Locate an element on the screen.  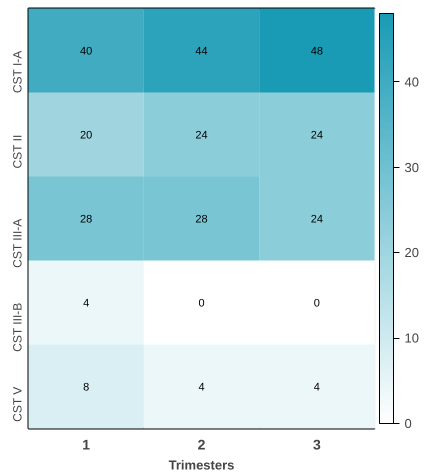
y-tick-label: CST I-A is located at coordinates (17, 72).